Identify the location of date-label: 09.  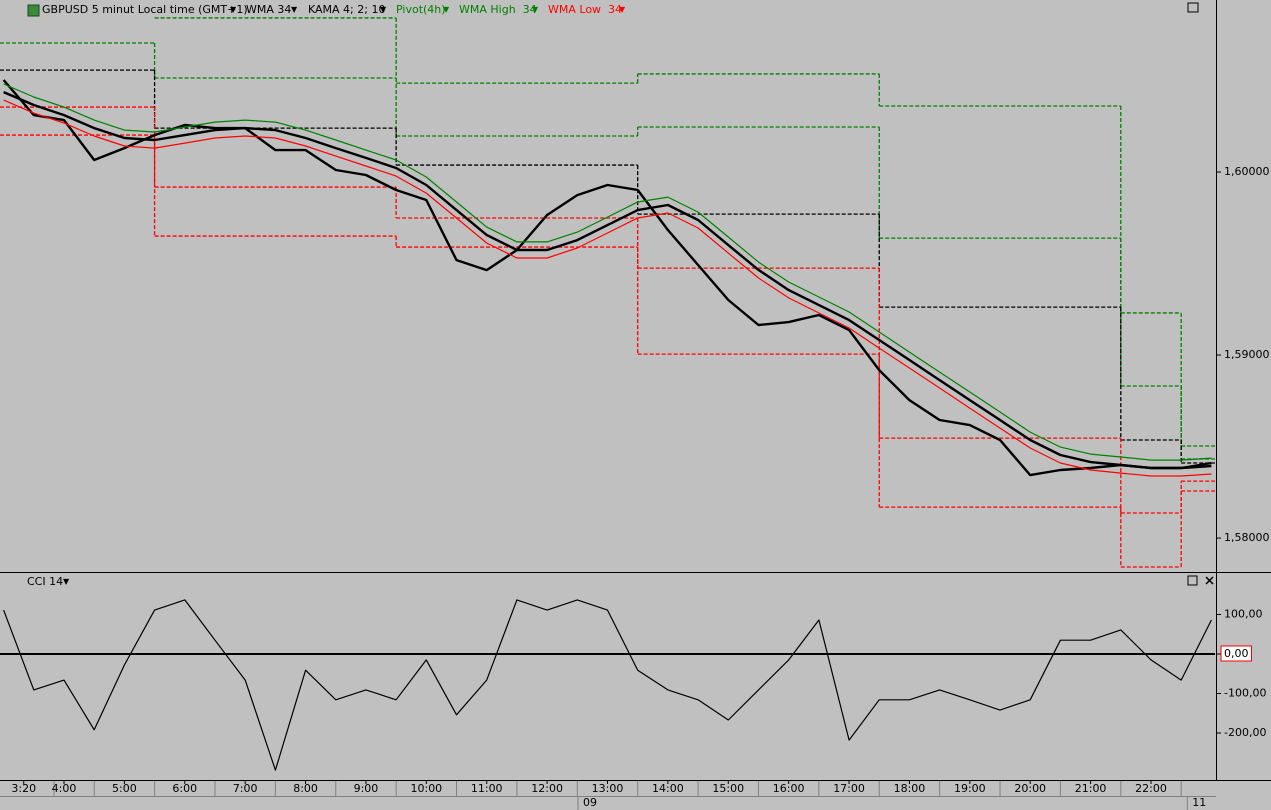
(590, 802).